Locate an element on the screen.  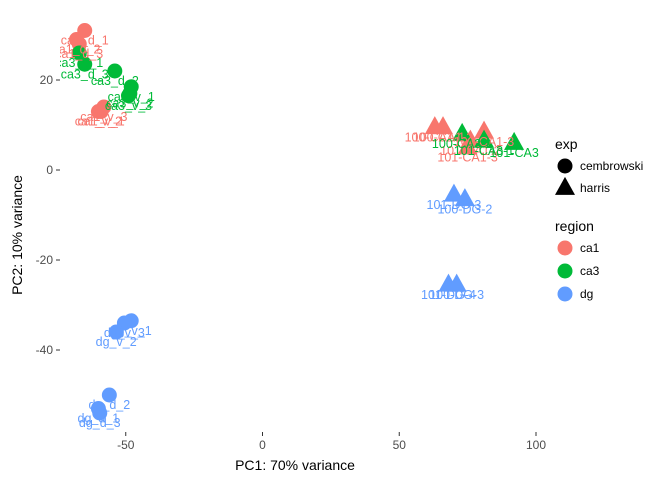
point-label: ca3_d_1 is located at coordinates (79, 63).